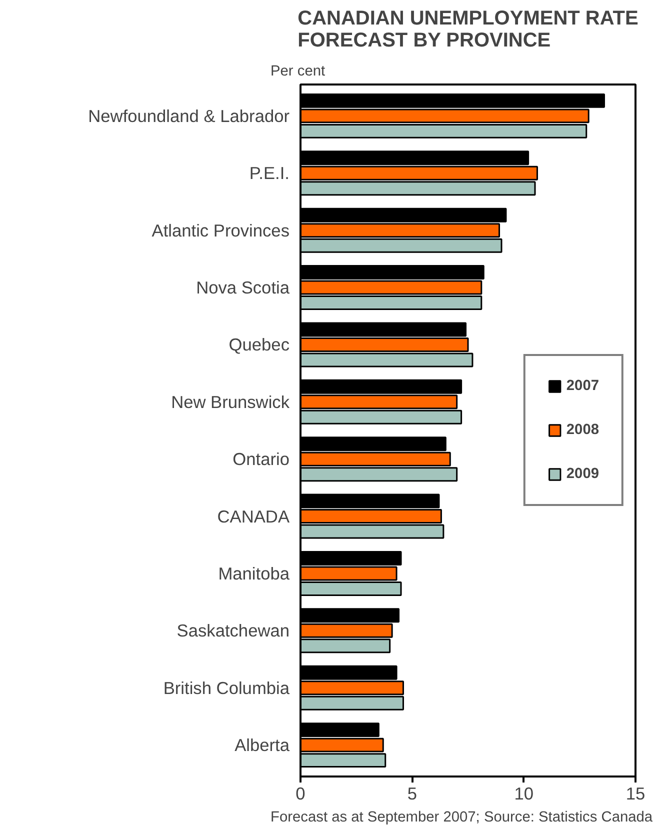  I want to click on legend-label: 2007, so click(582, 386).